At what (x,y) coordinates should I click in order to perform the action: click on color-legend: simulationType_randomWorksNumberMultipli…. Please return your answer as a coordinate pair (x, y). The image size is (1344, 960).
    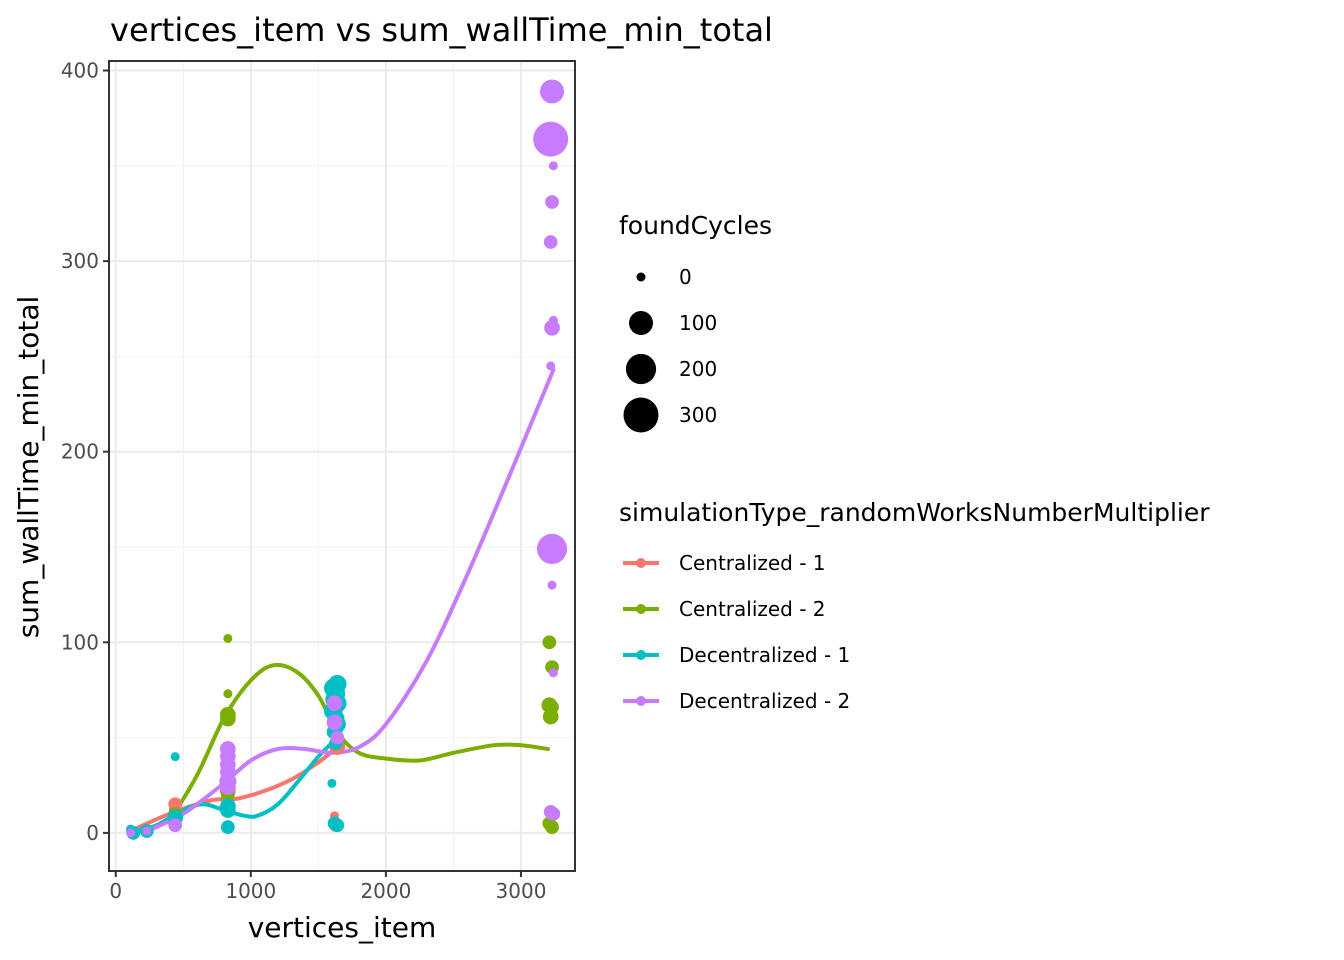
    Looking at the image, I should click on (914, 605).